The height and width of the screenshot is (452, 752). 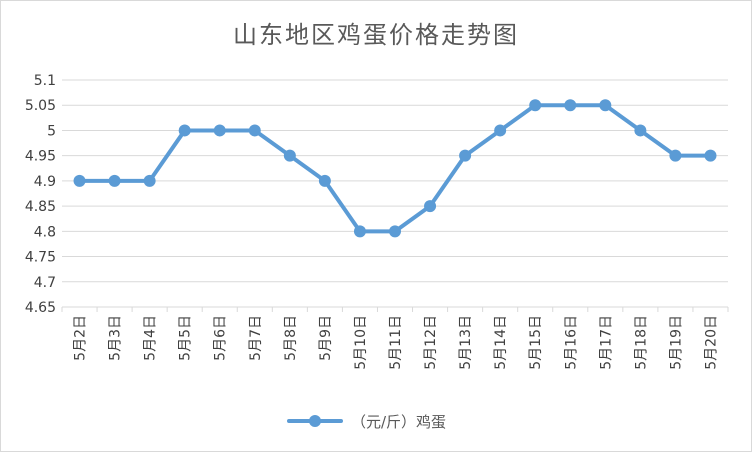 I want to click on x-tick-label: 5月6日, so click(x=221, y=338).